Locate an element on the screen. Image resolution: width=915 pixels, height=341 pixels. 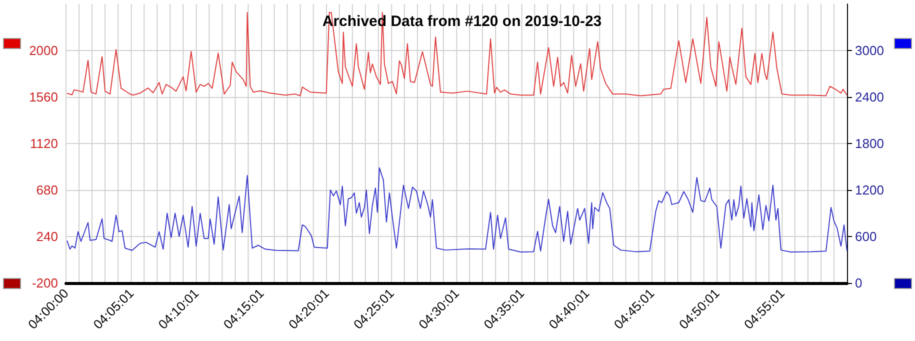
y2-tick-label: 3000 is located at coordinates (869, 50).